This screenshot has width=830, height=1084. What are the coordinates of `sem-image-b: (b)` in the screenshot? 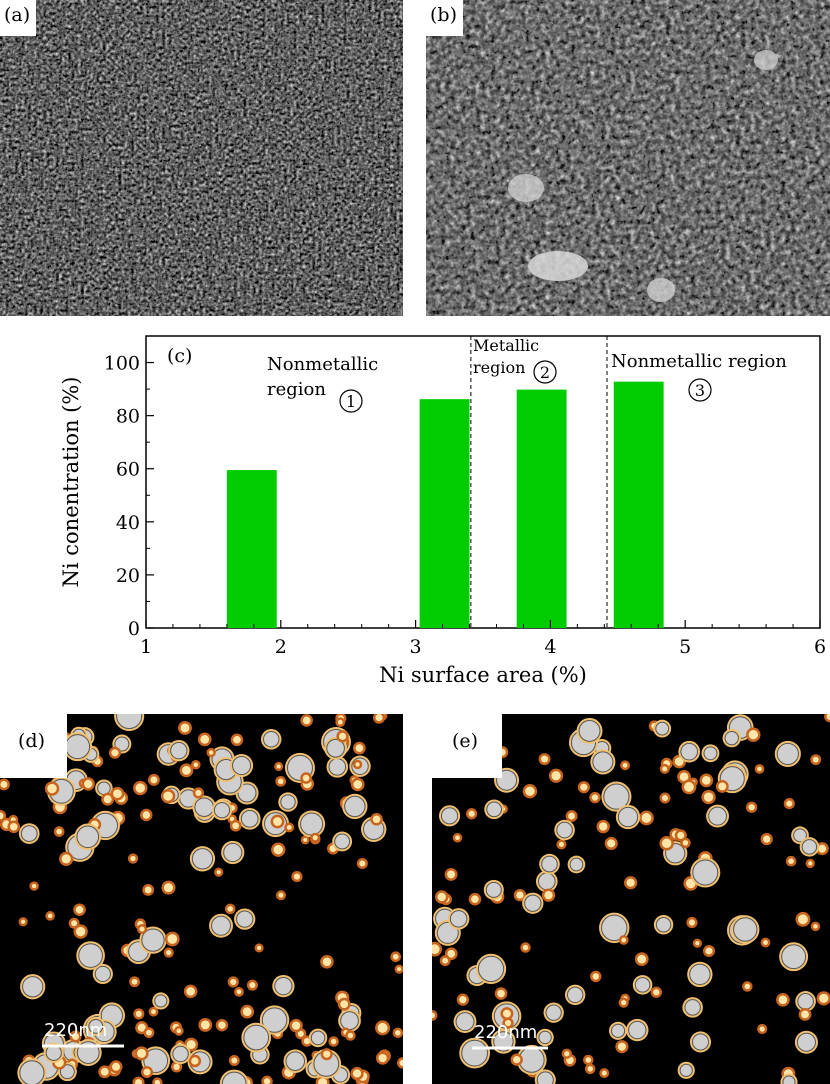 It's located at (628, 158).